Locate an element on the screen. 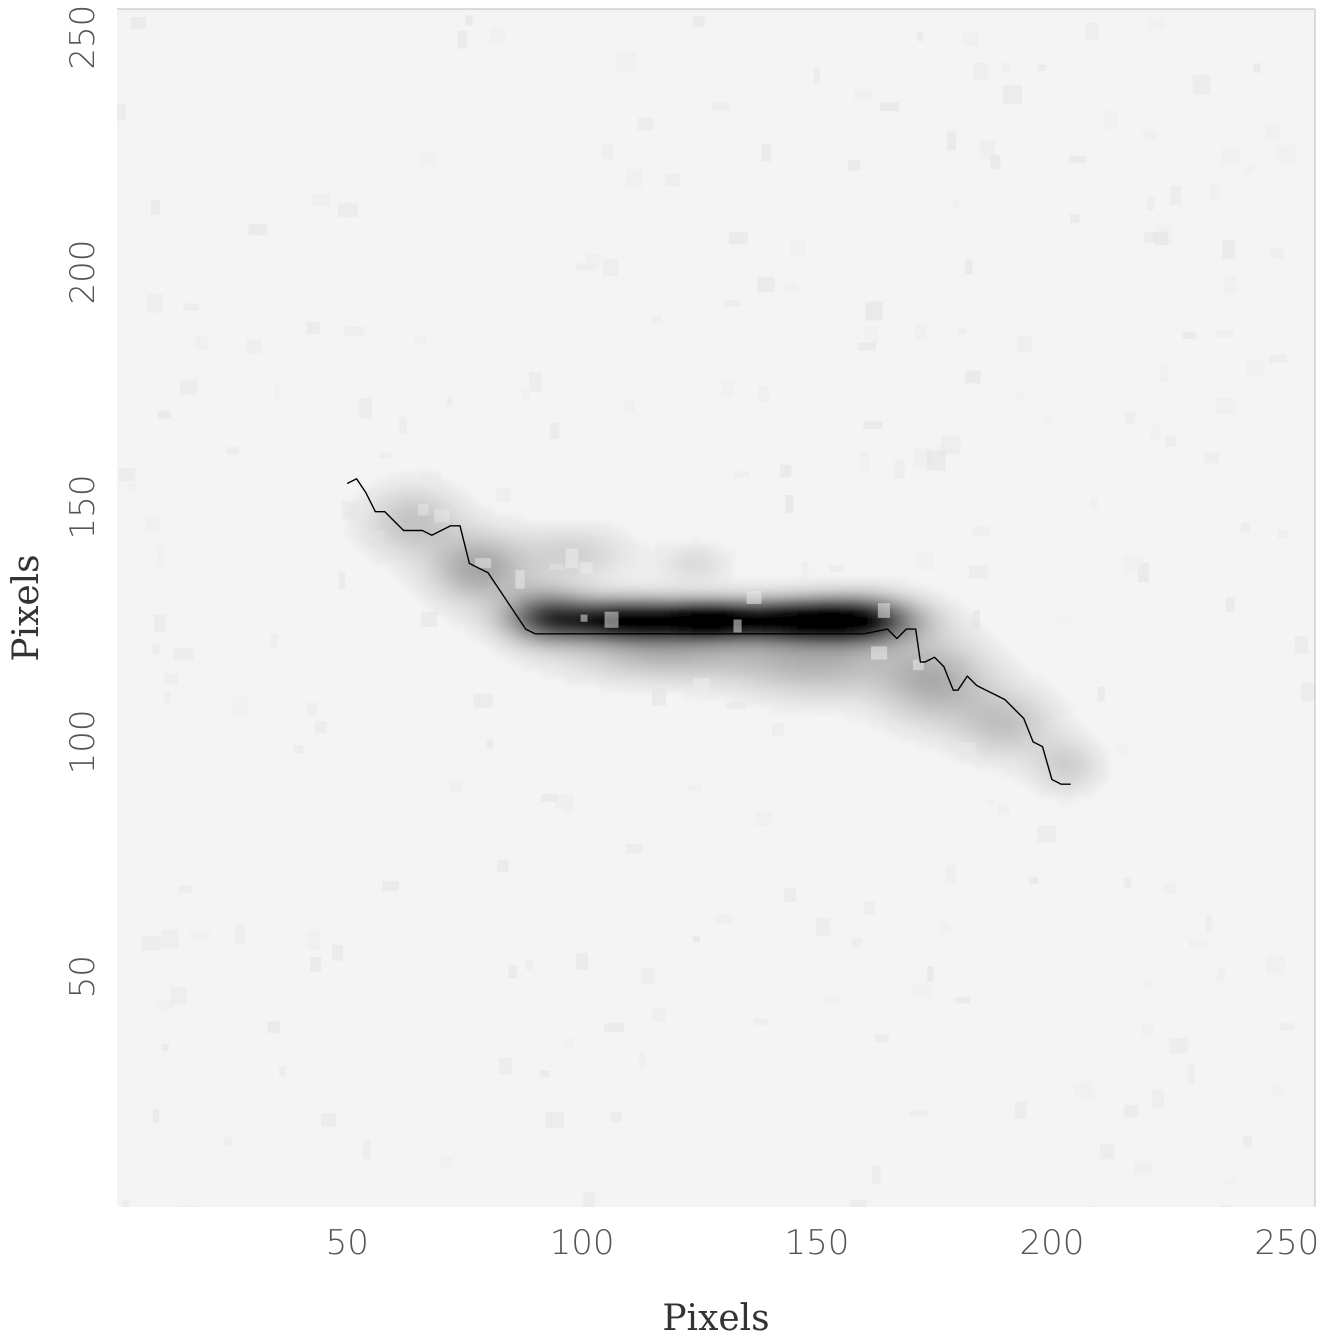  x-tick-label: 200 is located at coordinates (1051, 1243).